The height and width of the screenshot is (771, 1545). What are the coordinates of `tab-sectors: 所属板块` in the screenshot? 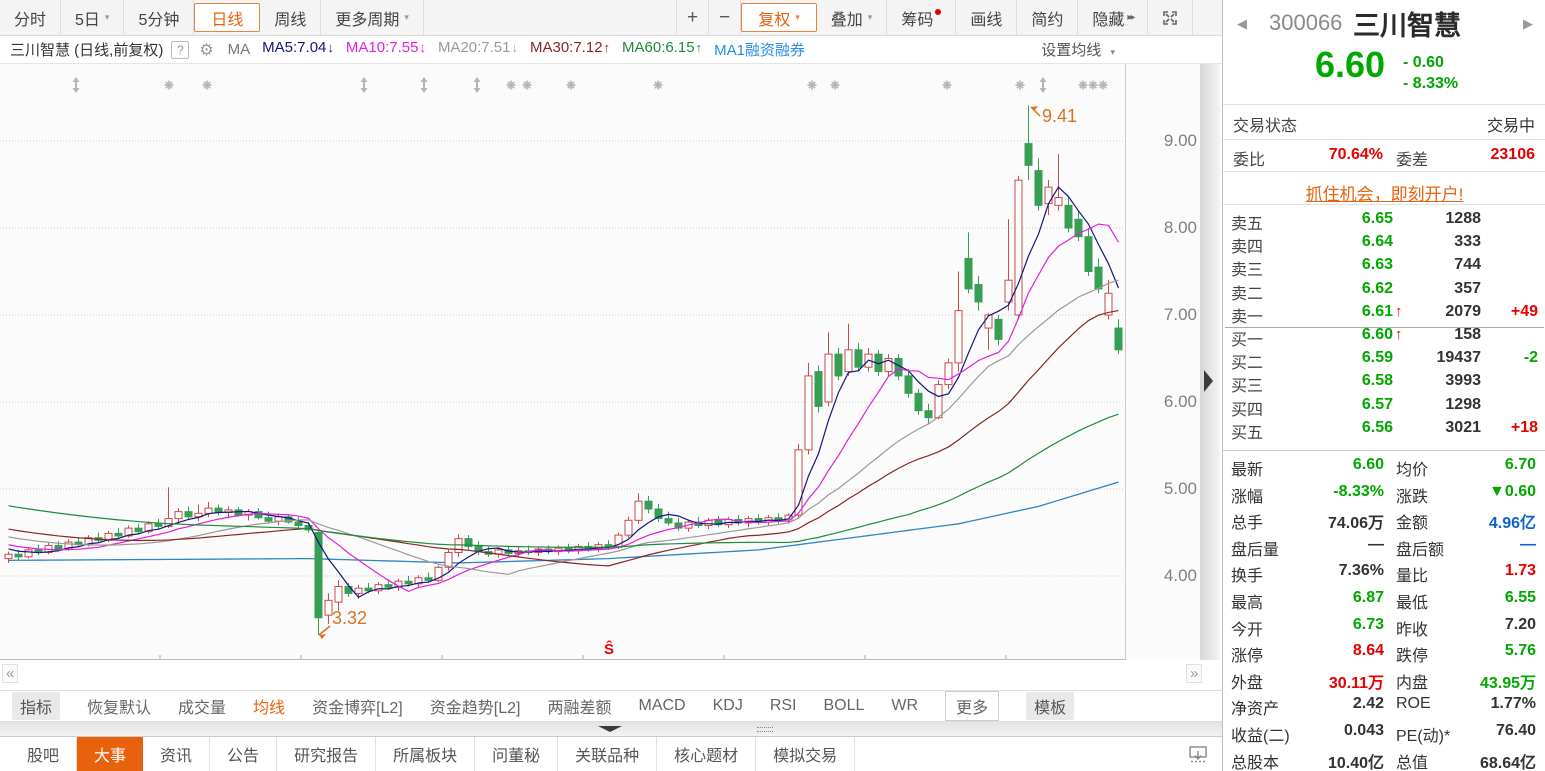 It's located at (426, 754).